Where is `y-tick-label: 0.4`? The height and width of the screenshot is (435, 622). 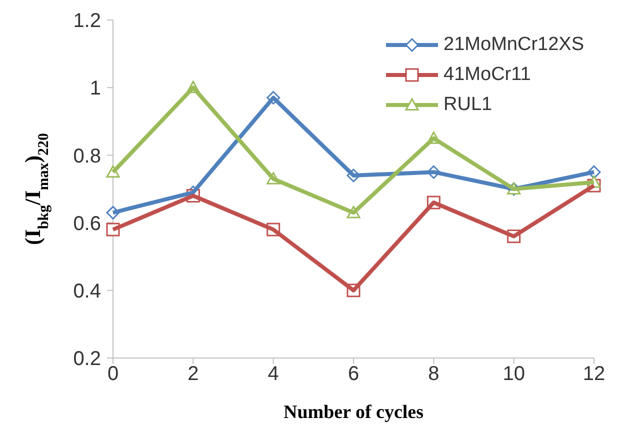
y-tick-label: 0.4 is located at coordinates (87, 291).